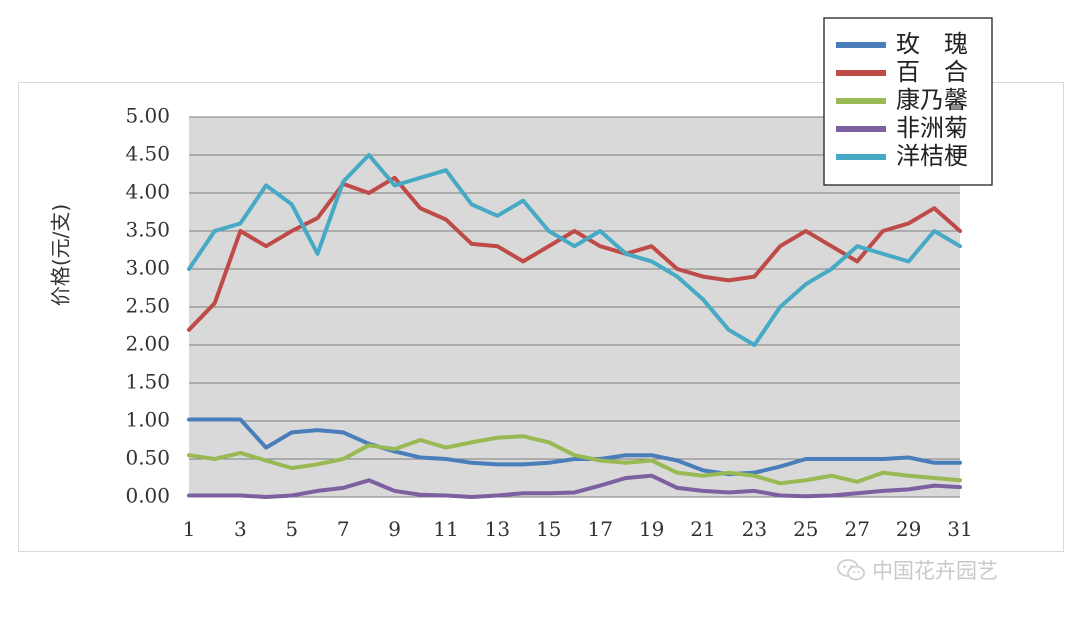 This screenshot has height=617, width=1080. I want to click on x-tick-label: 29, so click(908, 529).